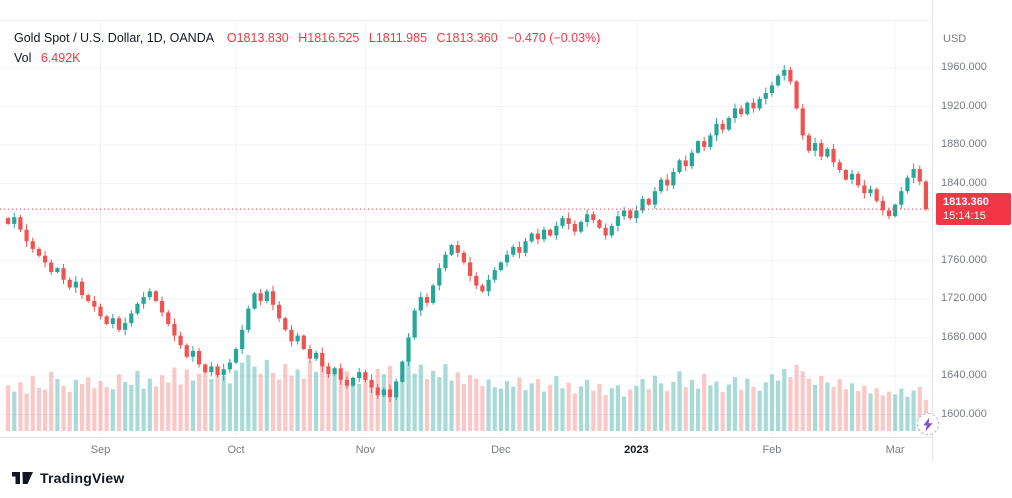  What do you see at coordinates (973, 209) in the screenshot?
I see `last-price-badge: 1813.360 15:14:15` at bounding box center [973, 209].